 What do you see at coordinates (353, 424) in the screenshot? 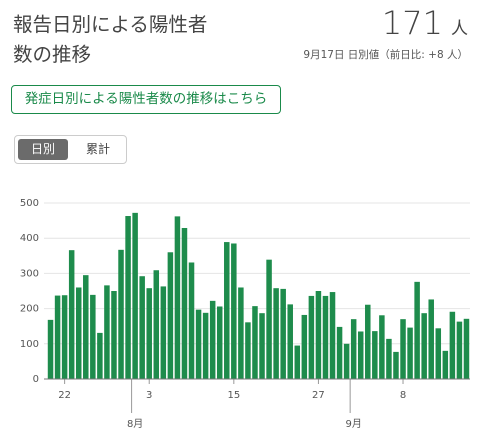
I see `month-label: 9月` at bounding box center [353, 424].